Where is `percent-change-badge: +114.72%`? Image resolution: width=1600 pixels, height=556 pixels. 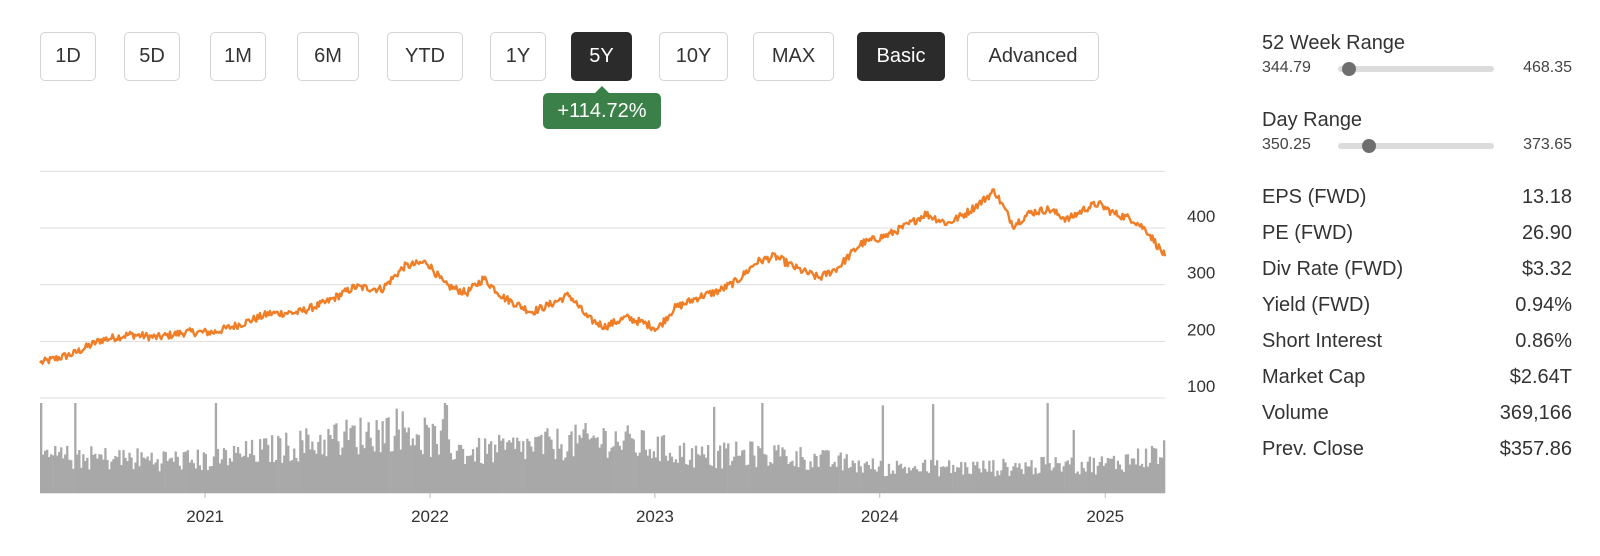
percent-change-badge: +114.72% is located at coordinates (602, 107).